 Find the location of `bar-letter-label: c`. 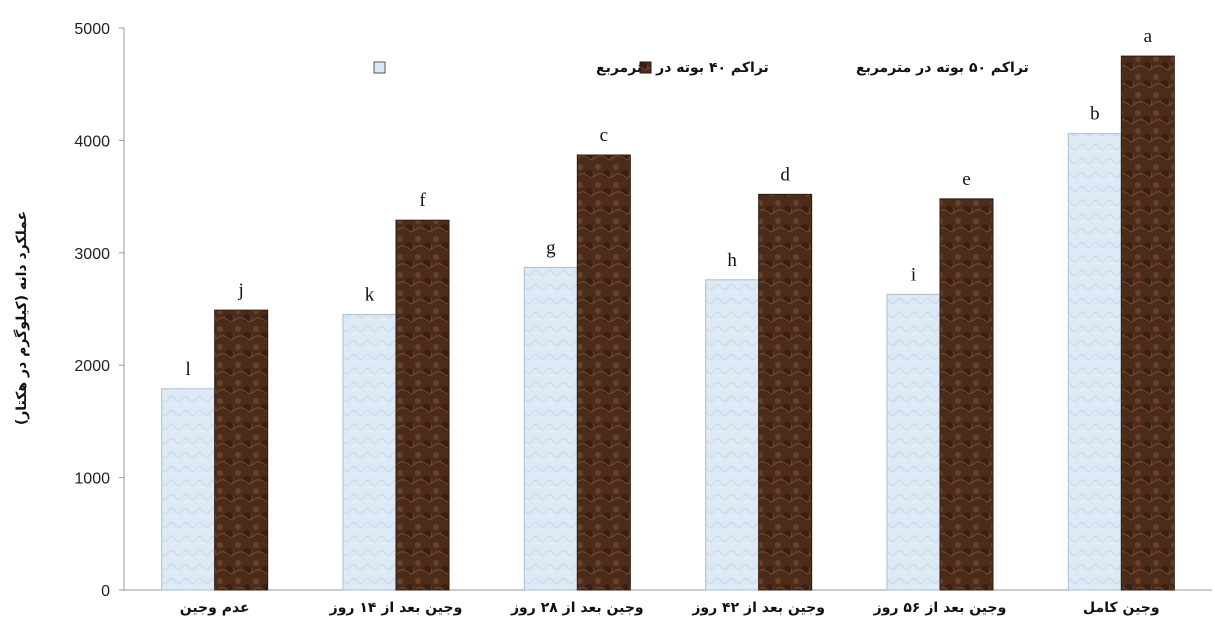

bar-letter-label: c is located at coordinates (604, 135).